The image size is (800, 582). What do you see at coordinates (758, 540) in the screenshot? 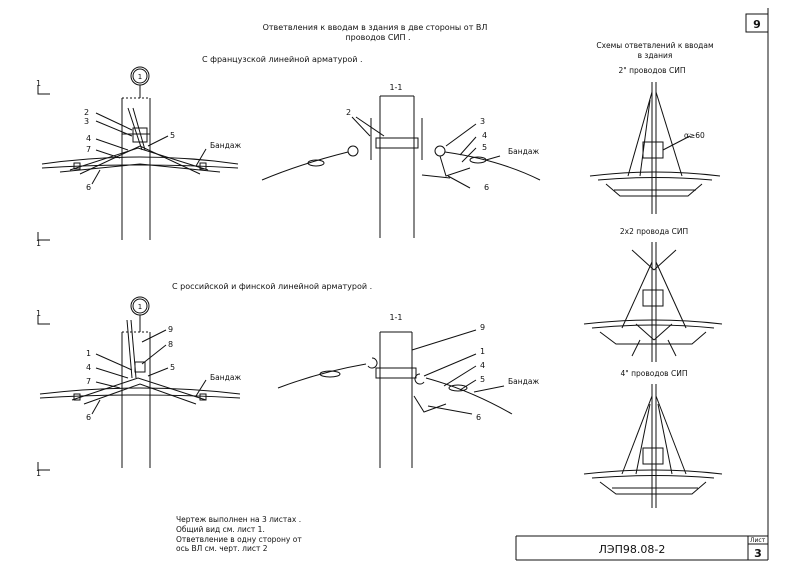
I see `sheet-label: Лист` at bounding box center [758, 540].